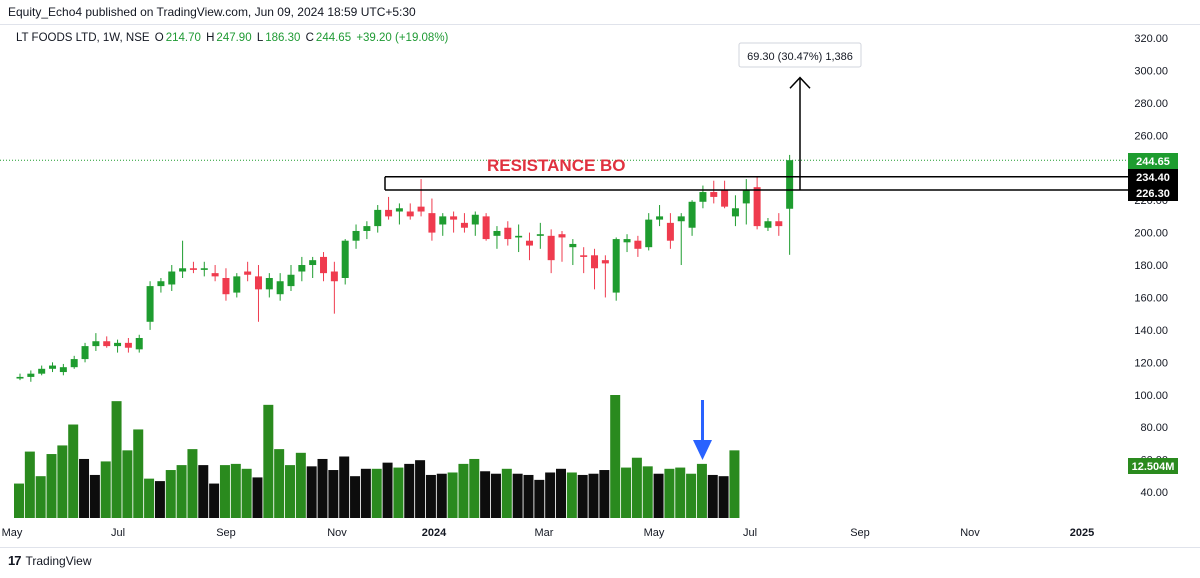 The width and height of the screenshot is (1200, 578). Describe the element at coordinates (1151, 298) in the screenshot. I see `price-tick-label: 160.00` at that location.